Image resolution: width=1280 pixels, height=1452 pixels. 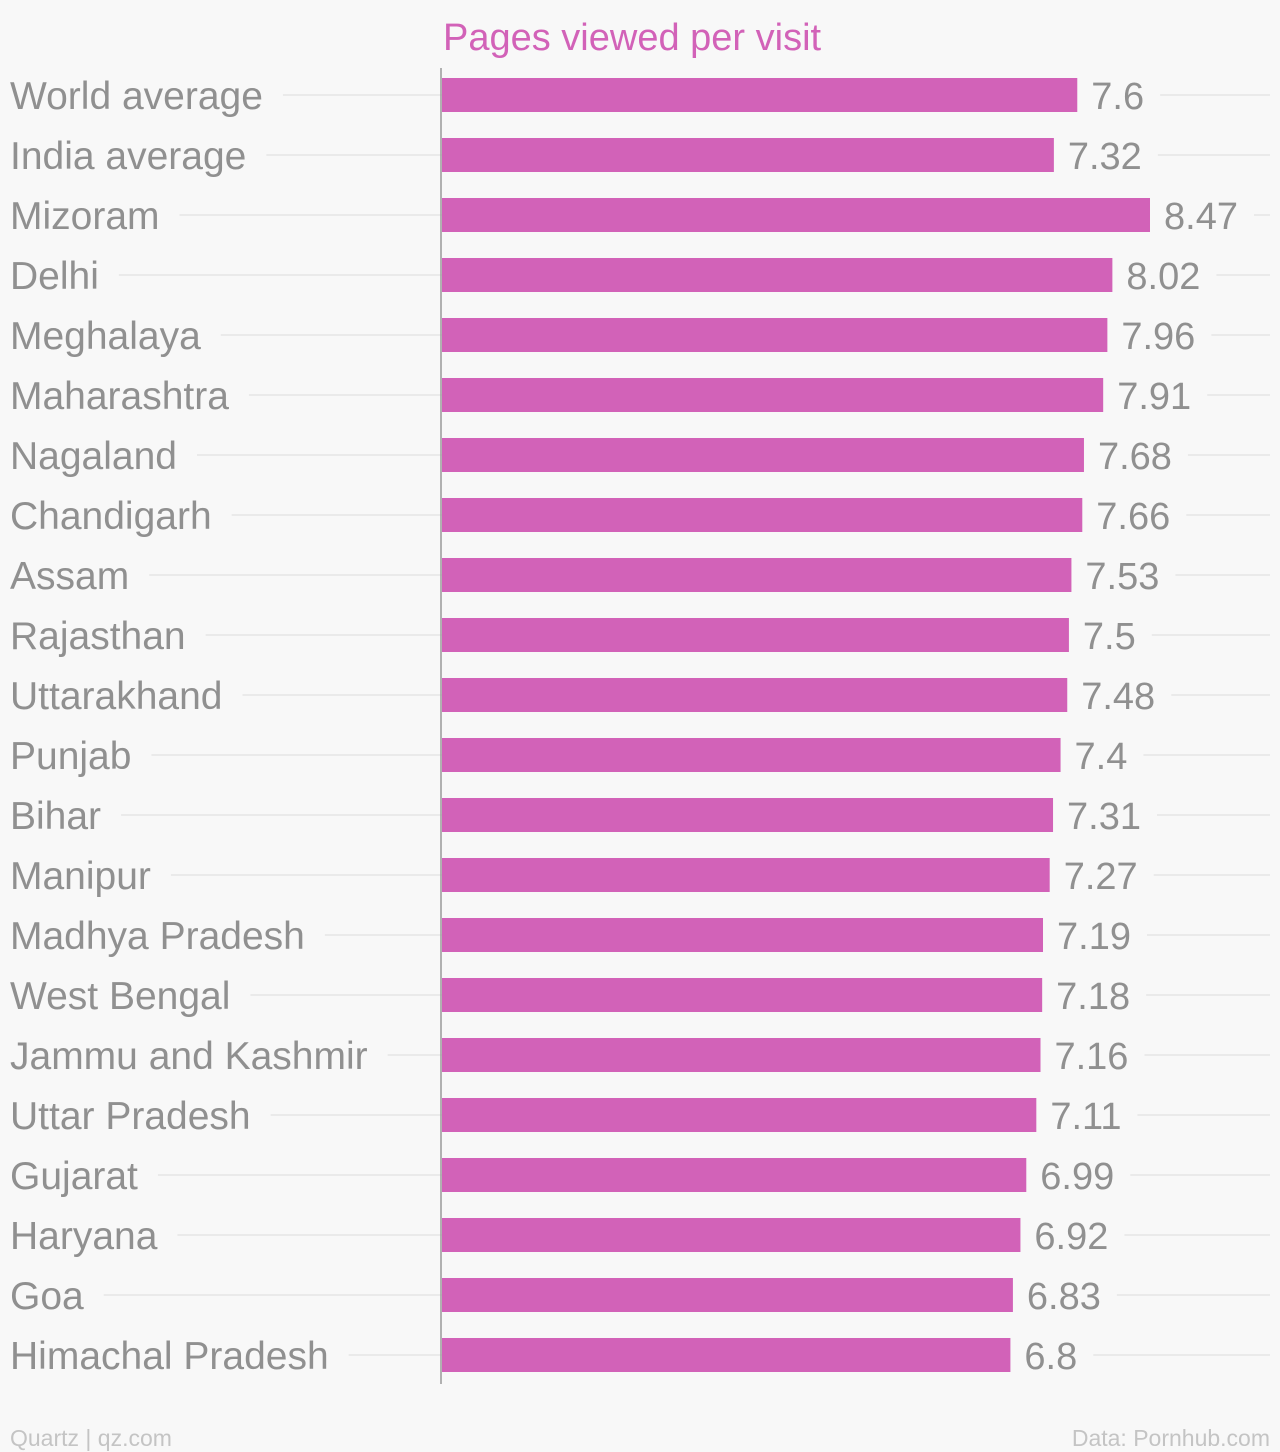 I want to click on value-label: 7.4, so click(x=1101, y=757).